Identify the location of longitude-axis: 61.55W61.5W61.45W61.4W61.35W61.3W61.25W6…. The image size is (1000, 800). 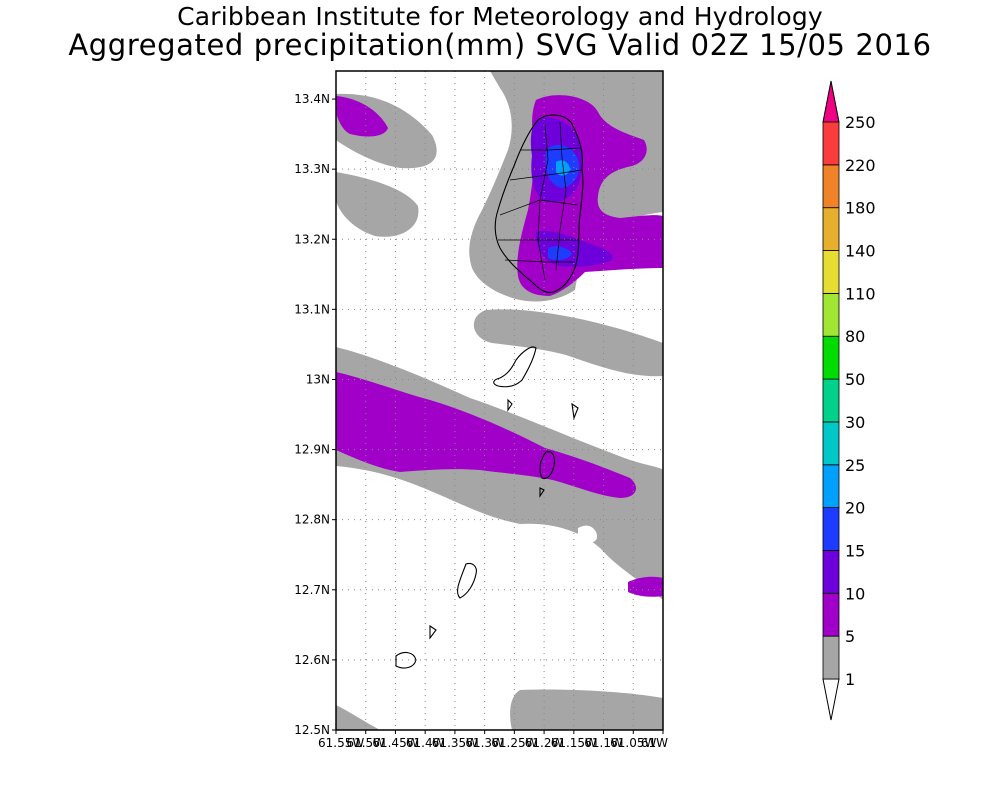
(493, 740).